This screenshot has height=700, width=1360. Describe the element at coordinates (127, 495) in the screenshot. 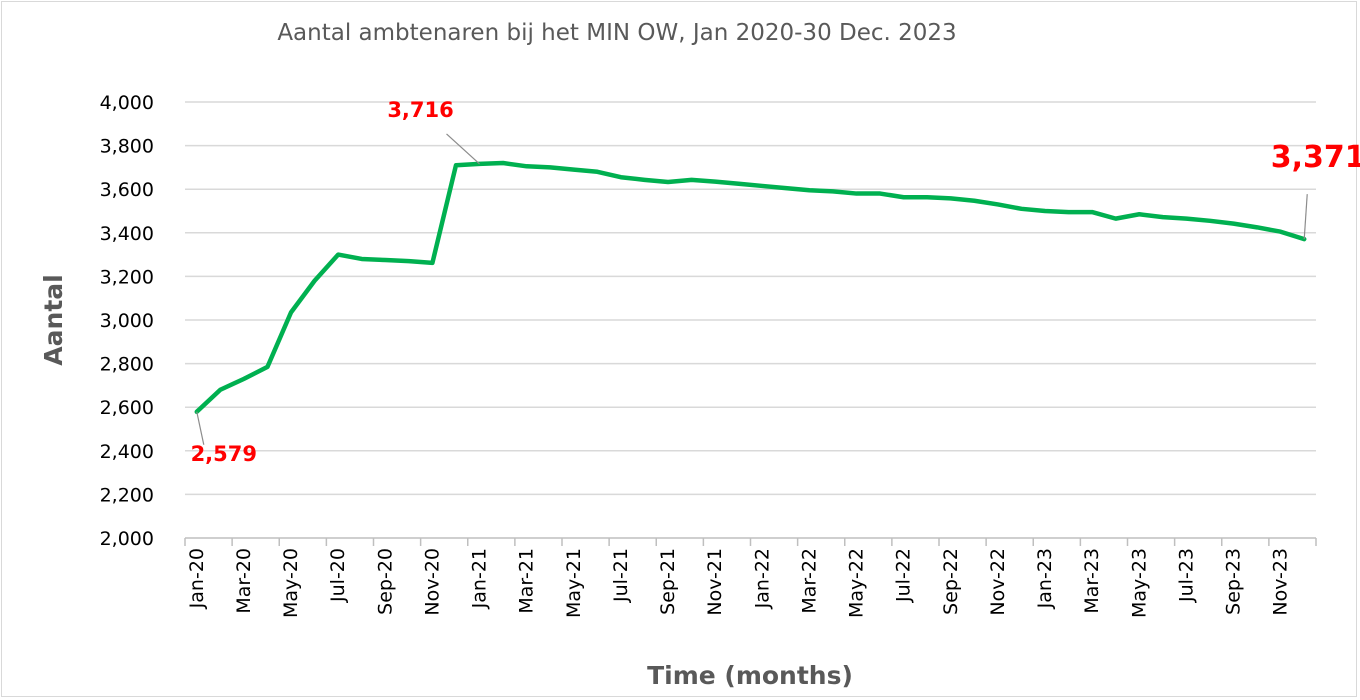

I see `y-tick-label: 2,200` at that location.